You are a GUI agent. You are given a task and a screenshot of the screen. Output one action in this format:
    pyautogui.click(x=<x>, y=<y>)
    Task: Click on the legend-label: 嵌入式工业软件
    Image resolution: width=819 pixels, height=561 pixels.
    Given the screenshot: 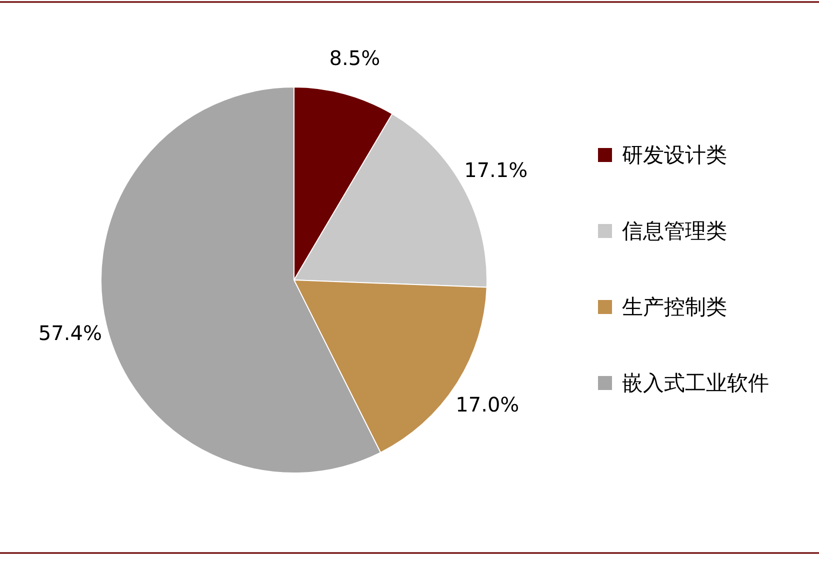 What is the action you would take?
    pyautogui.click(x=695, y=383)
    